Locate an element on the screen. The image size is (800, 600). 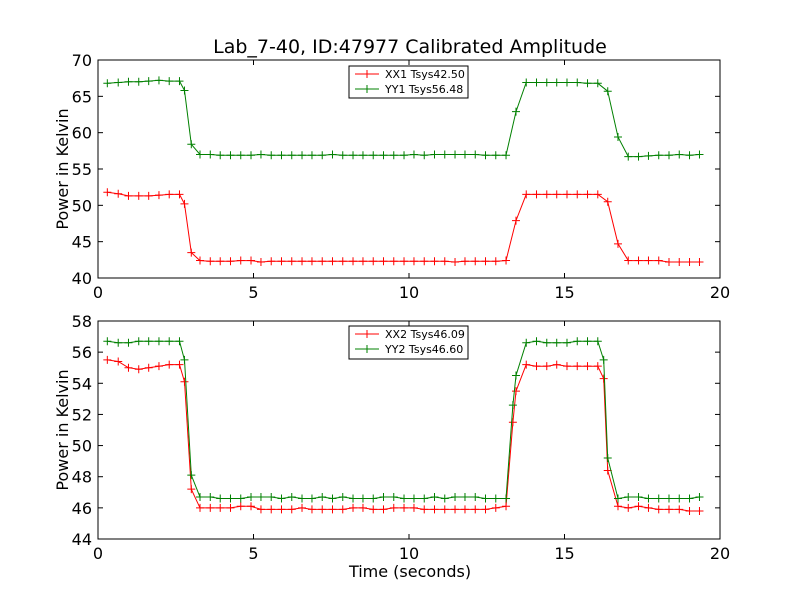
bottom-legend-box is located at coordinates (408, 342).